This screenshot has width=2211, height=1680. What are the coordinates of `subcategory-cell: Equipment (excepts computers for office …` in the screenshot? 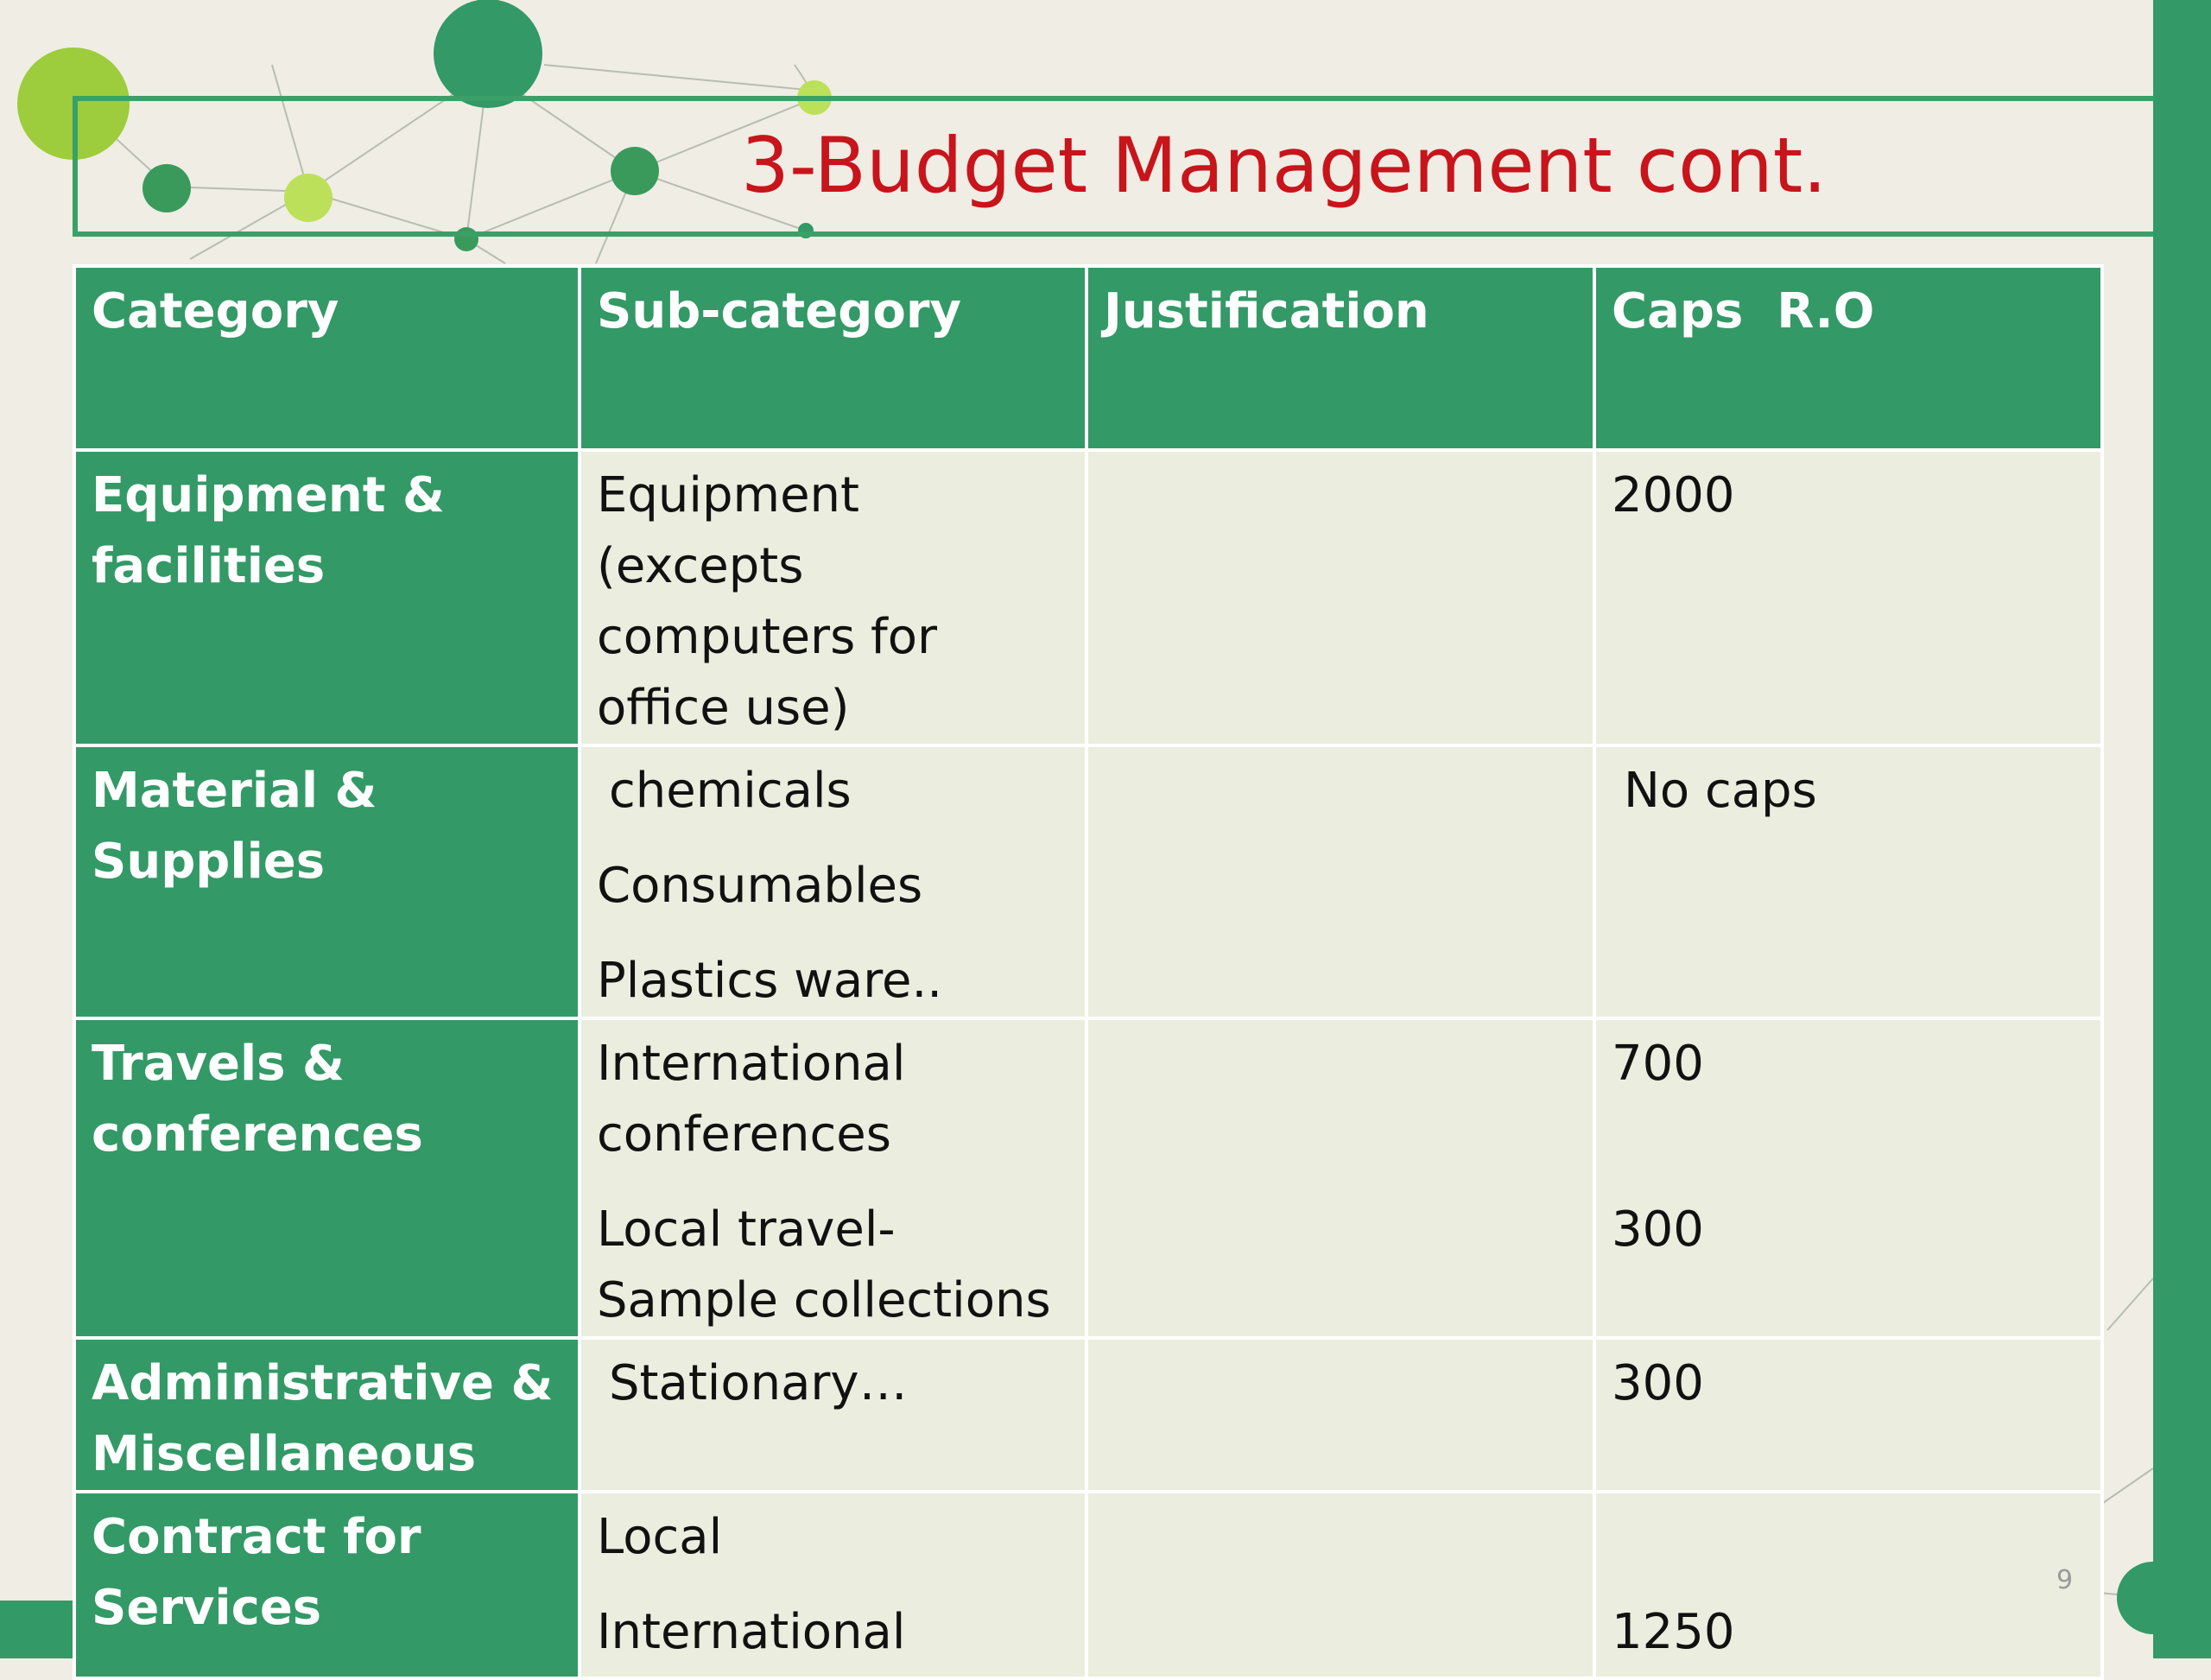 It's located at (833, 597).